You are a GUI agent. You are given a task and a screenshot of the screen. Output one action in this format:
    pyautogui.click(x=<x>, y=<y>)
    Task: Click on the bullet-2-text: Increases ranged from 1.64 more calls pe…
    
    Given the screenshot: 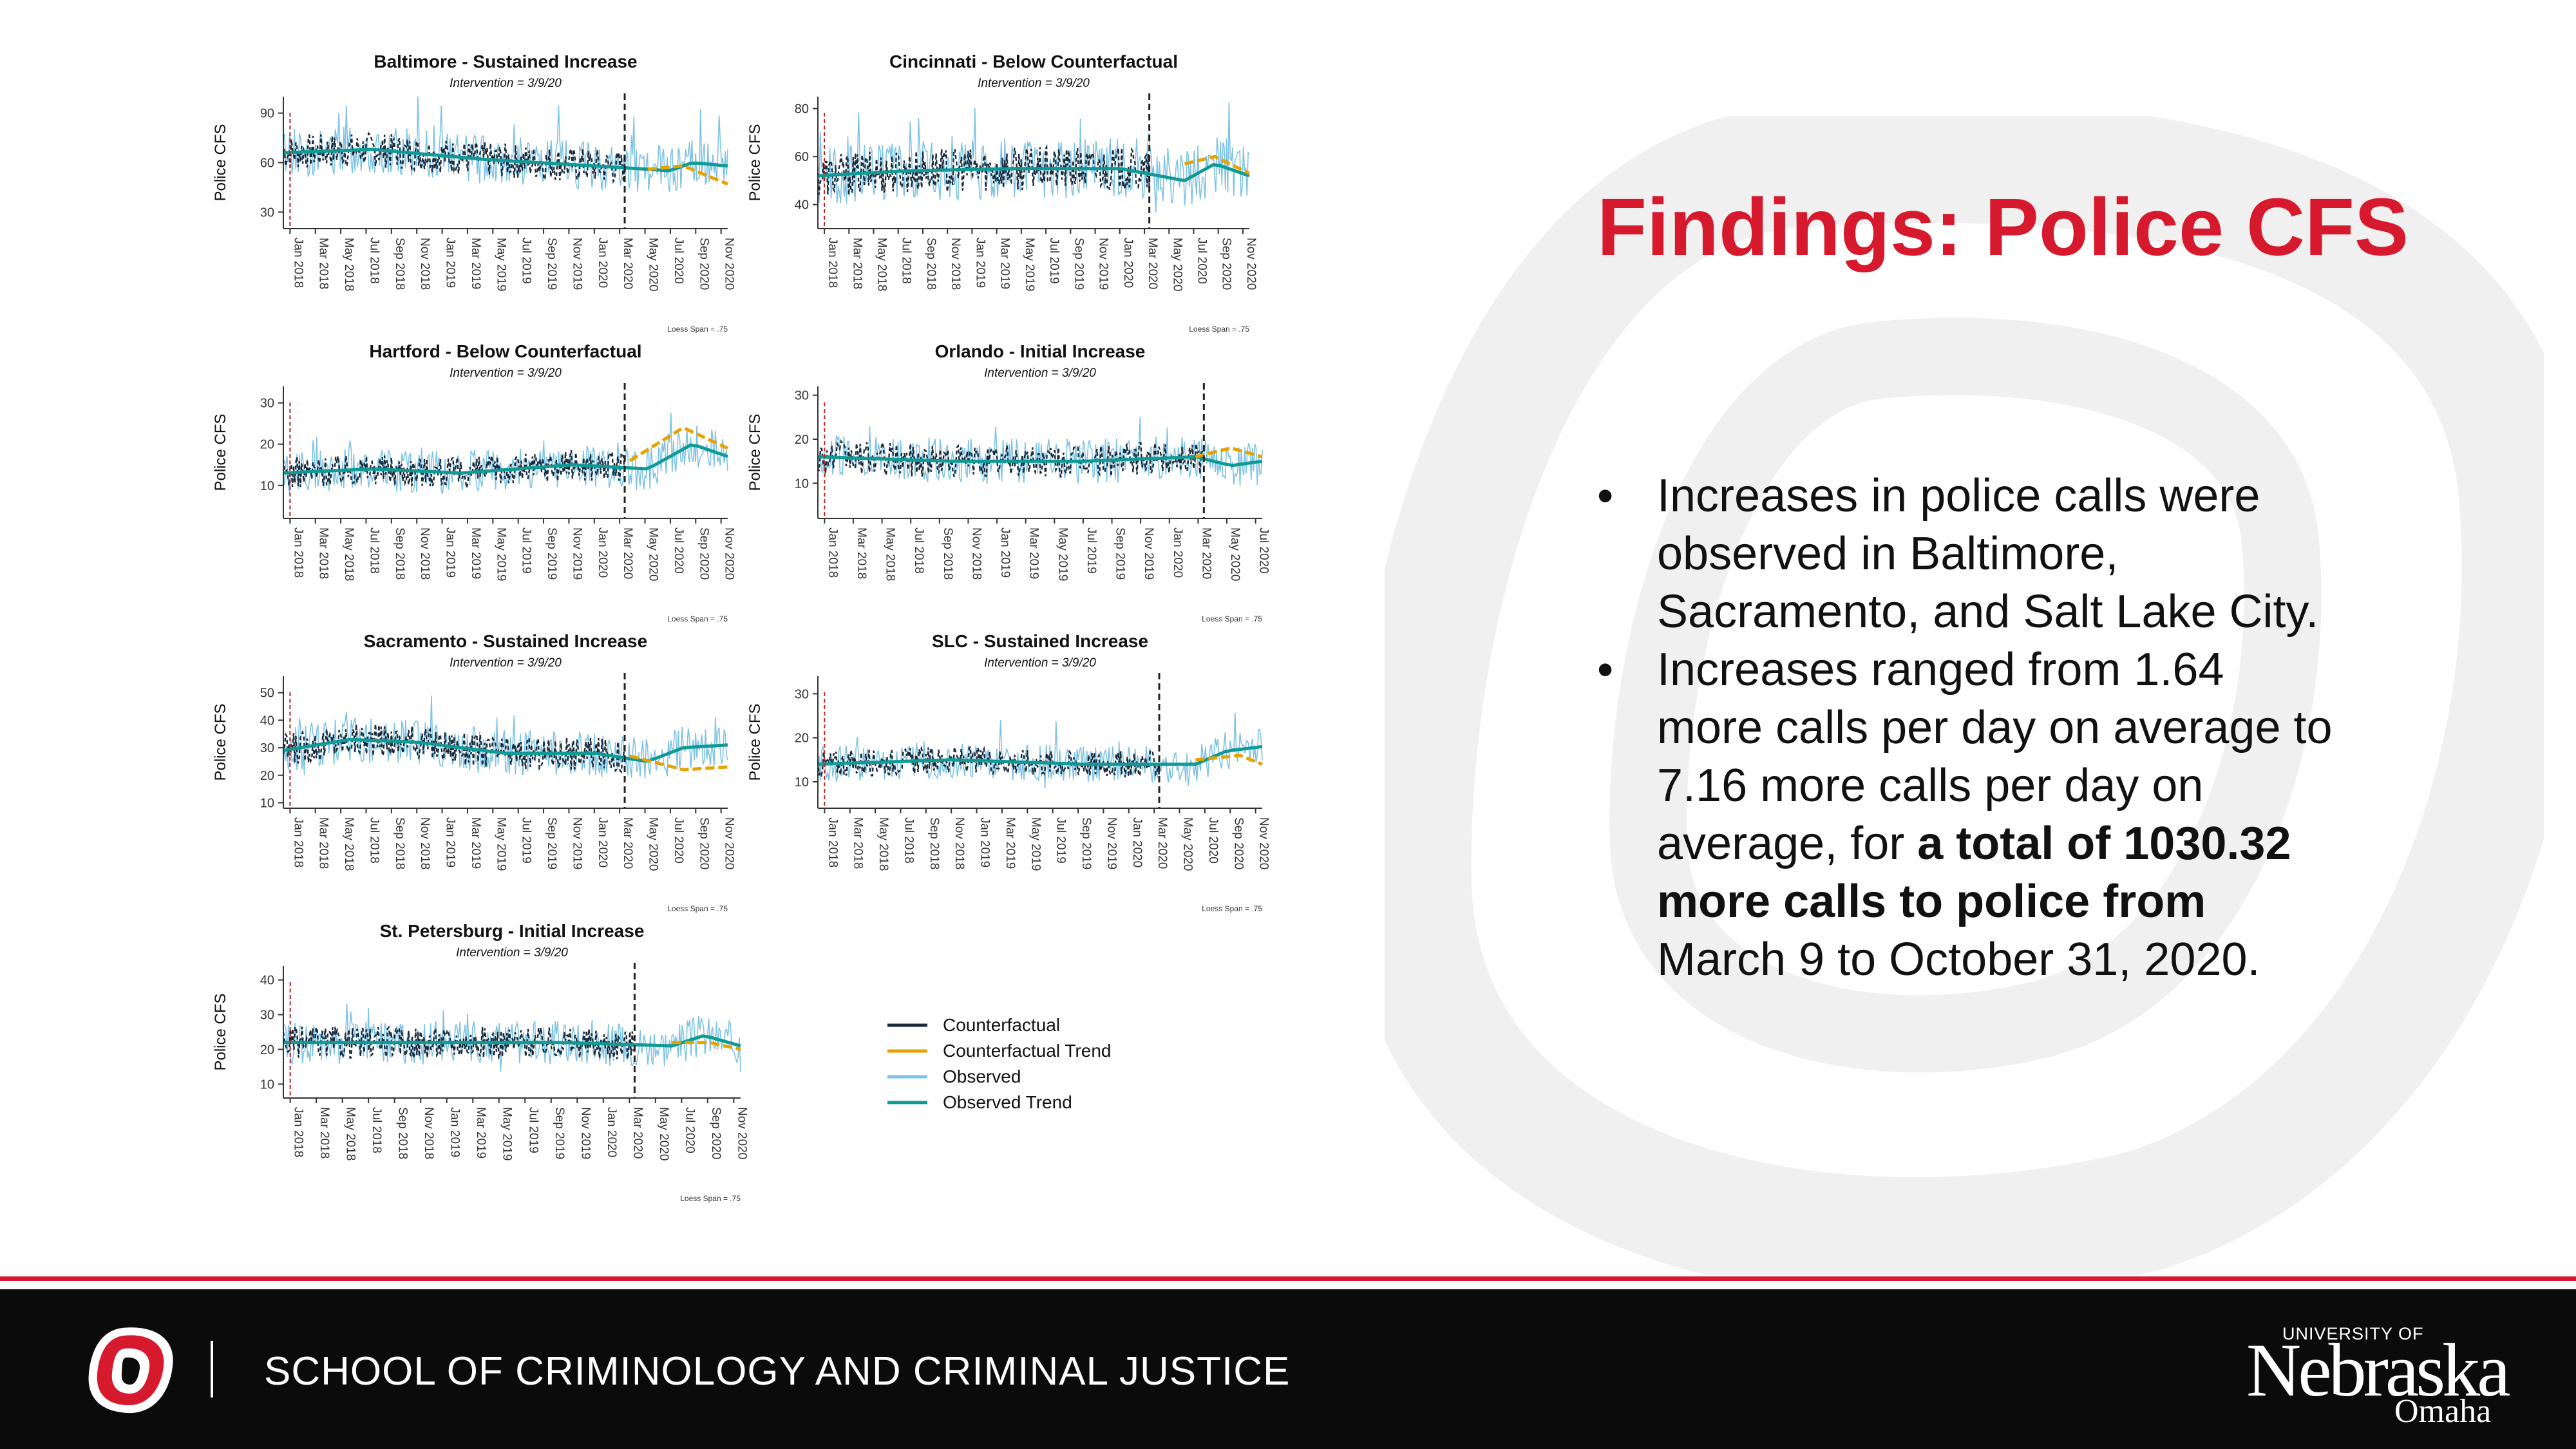 What is the action you would take?
    pyautogui.click(x=1995, y=756)
    